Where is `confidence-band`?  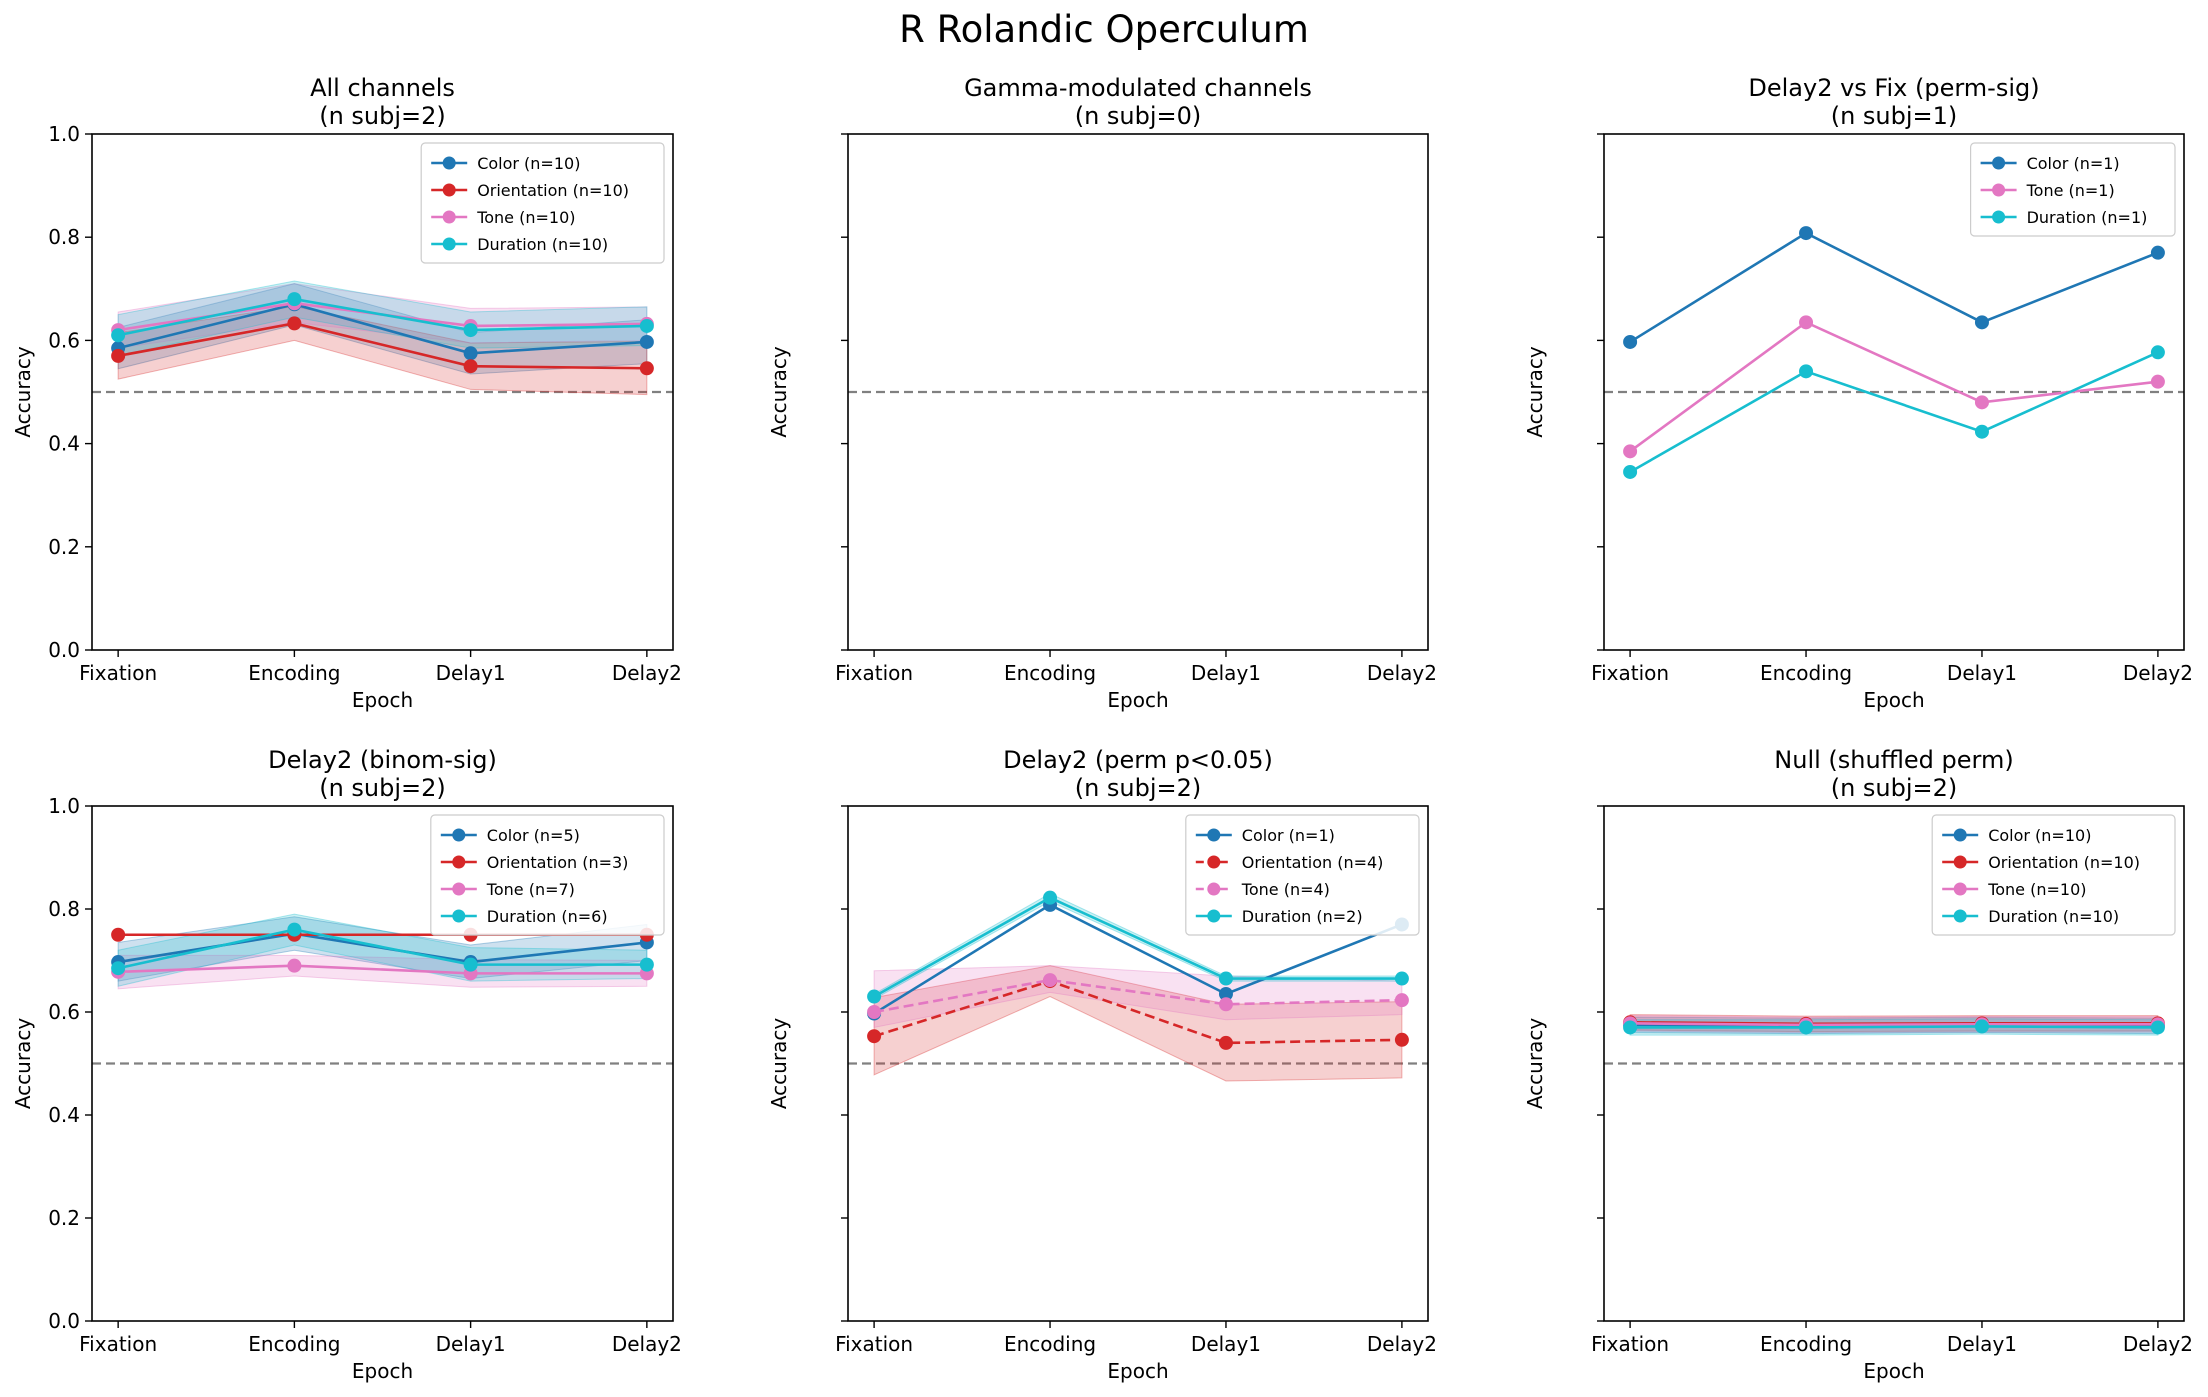
confidence-band is located at coordinates (1138, 997).